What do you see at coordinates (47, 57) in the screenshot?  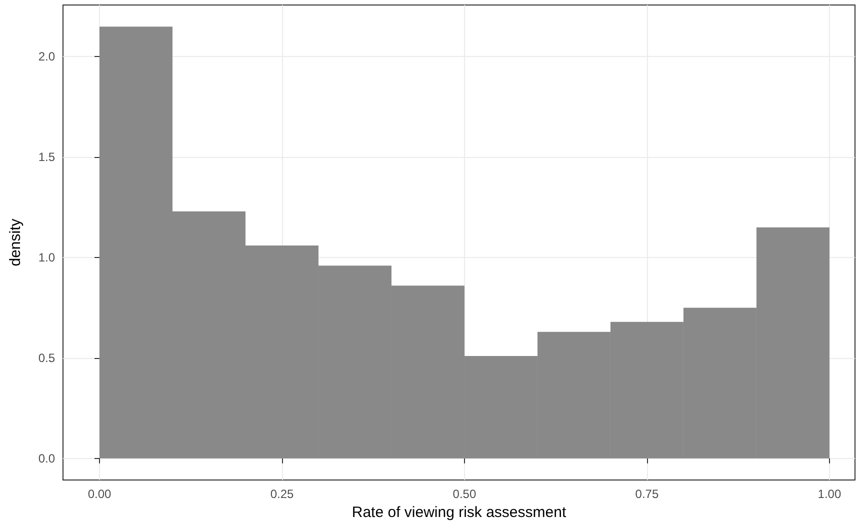 I see `y-tick-label: 2.0` at bounding box center [47, 57].